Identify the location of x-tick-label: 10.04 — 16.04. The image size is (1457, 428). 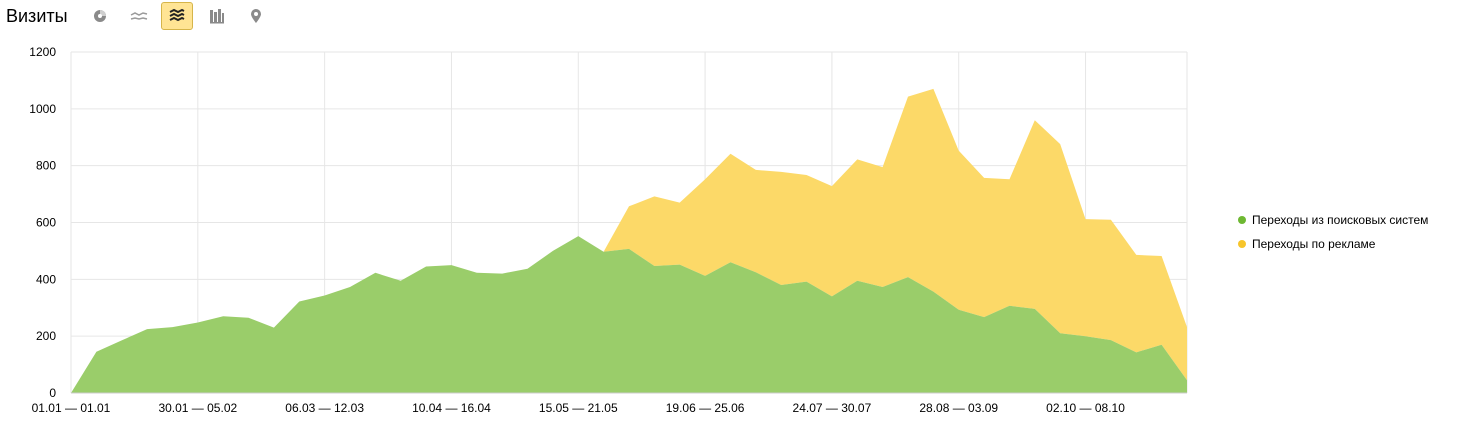
(451, 408).